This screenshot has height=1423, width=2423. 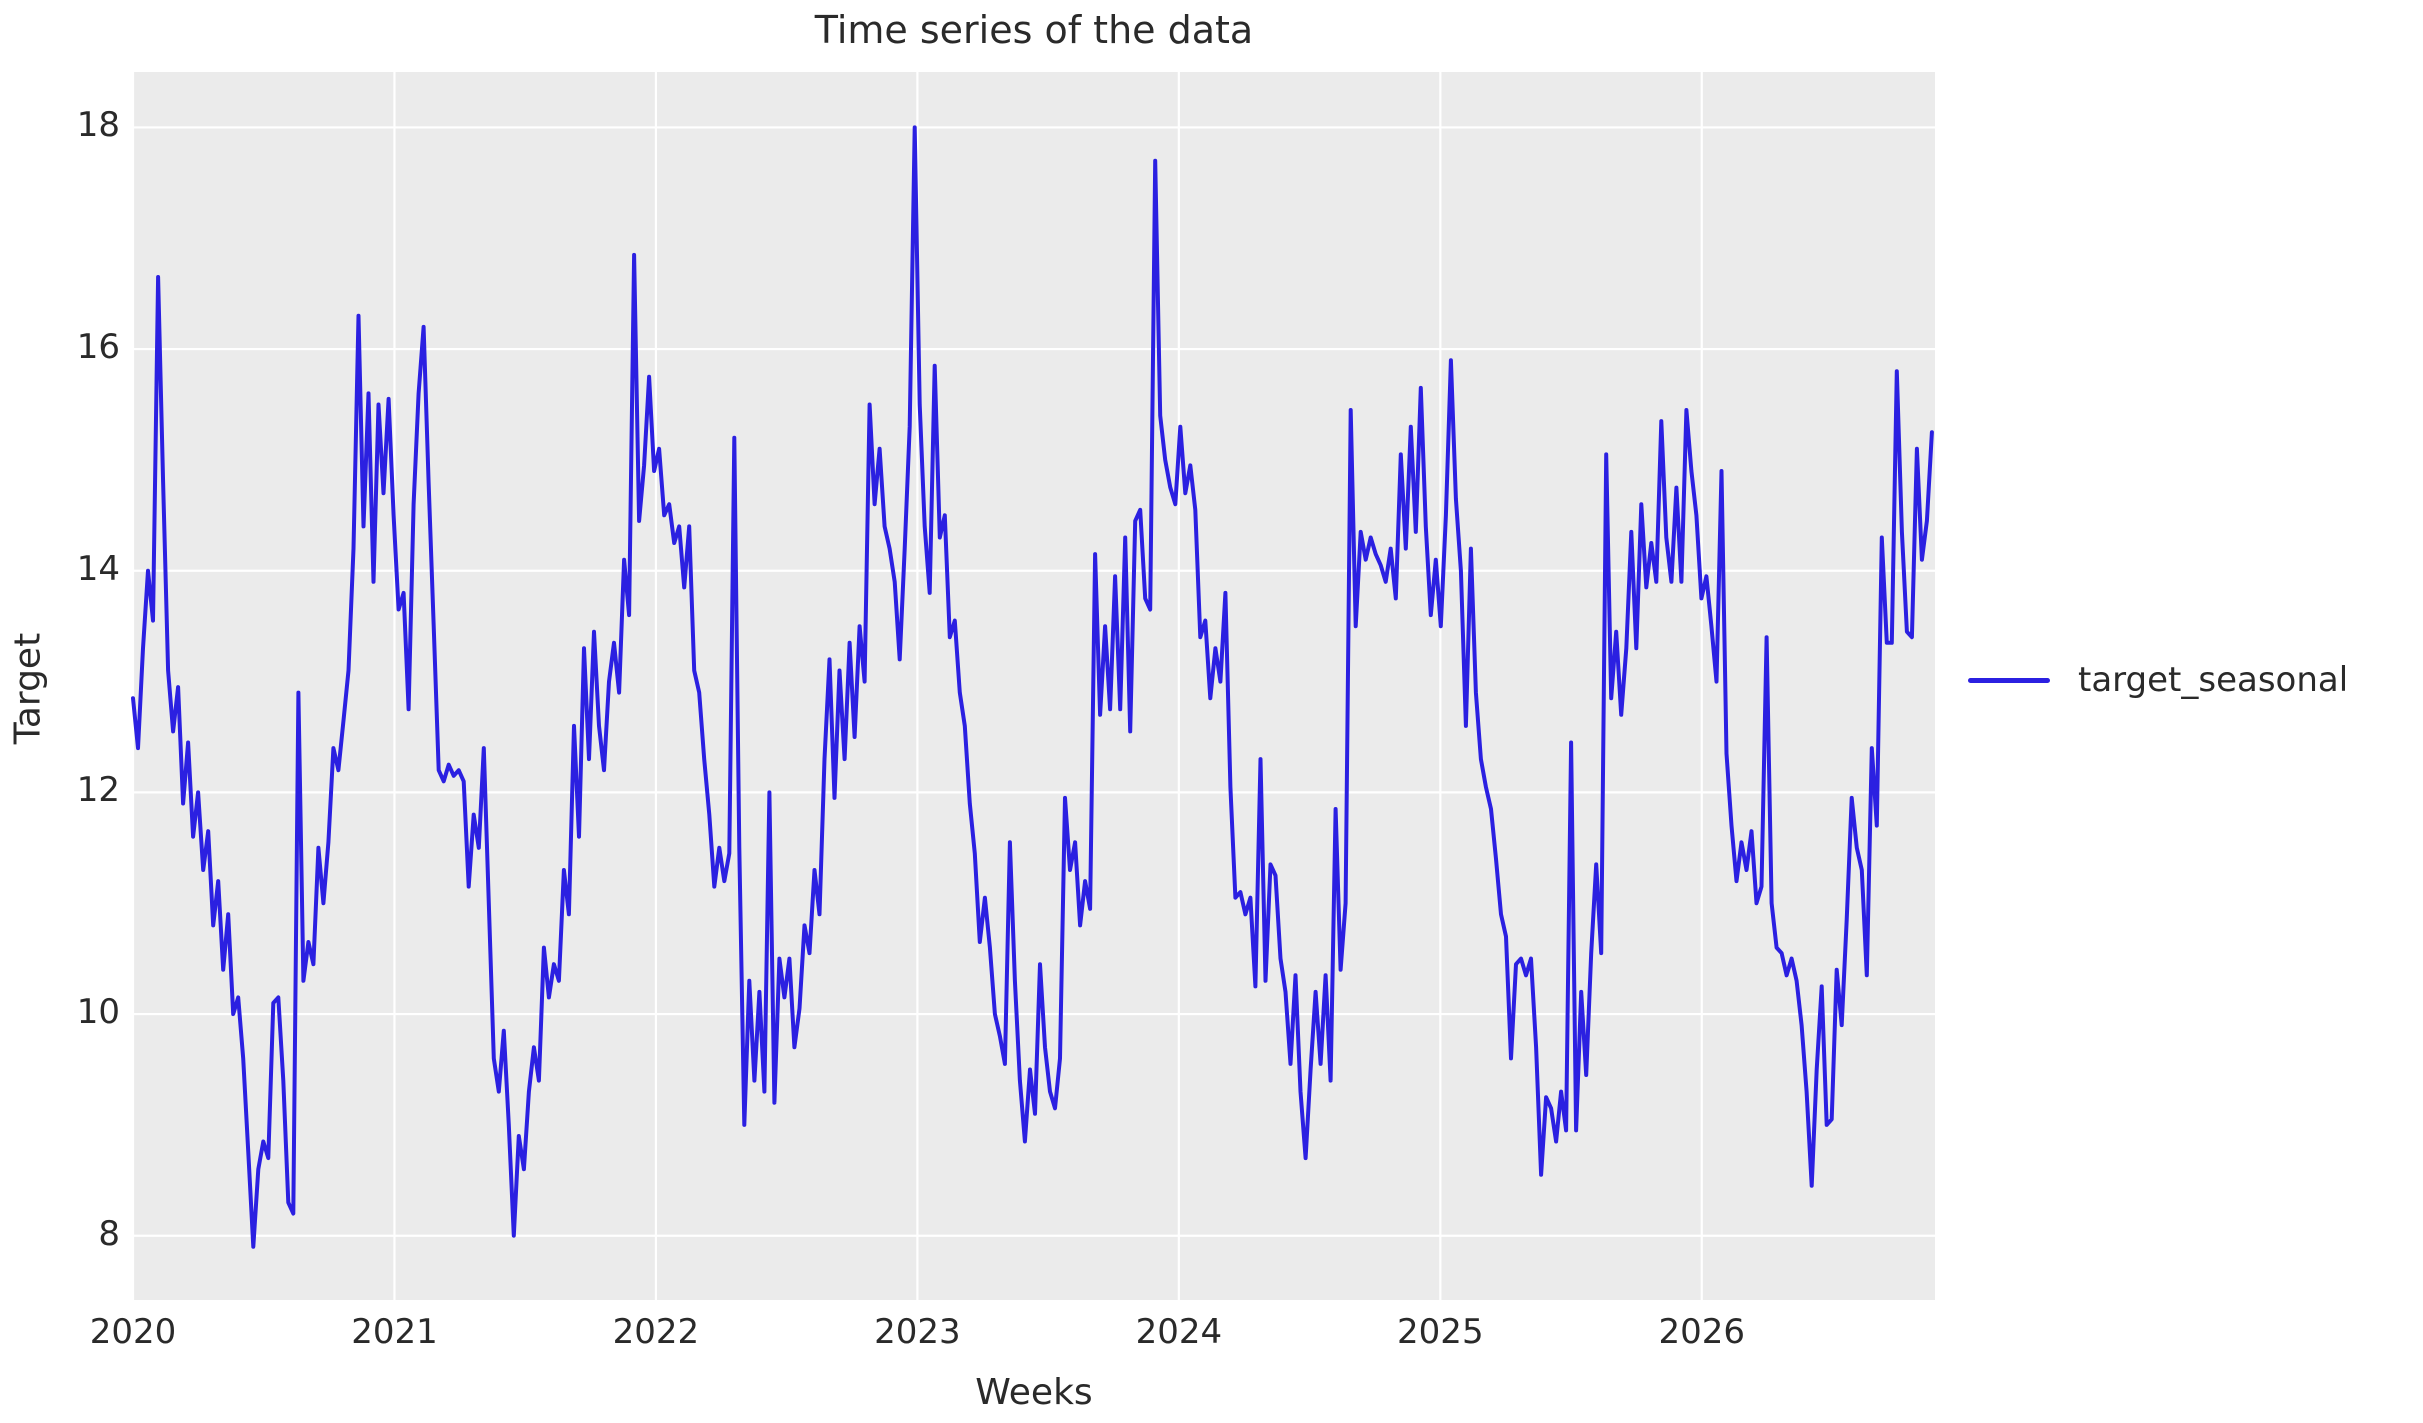 I want to click on y-tick-label: 14, so click(x=98, y=568).